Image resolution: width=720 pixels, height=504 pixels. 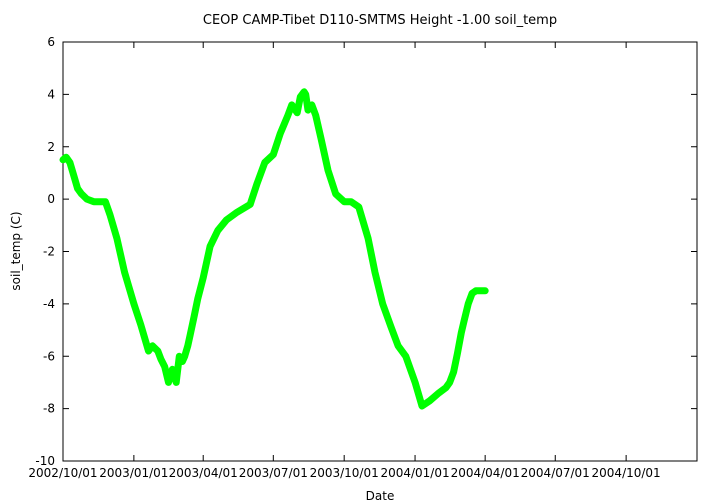 What do you see at coordinates (485, 473) in the screenshot?
I see `x-tick-label: 2004/04/01` at bounding box center [485, 473].